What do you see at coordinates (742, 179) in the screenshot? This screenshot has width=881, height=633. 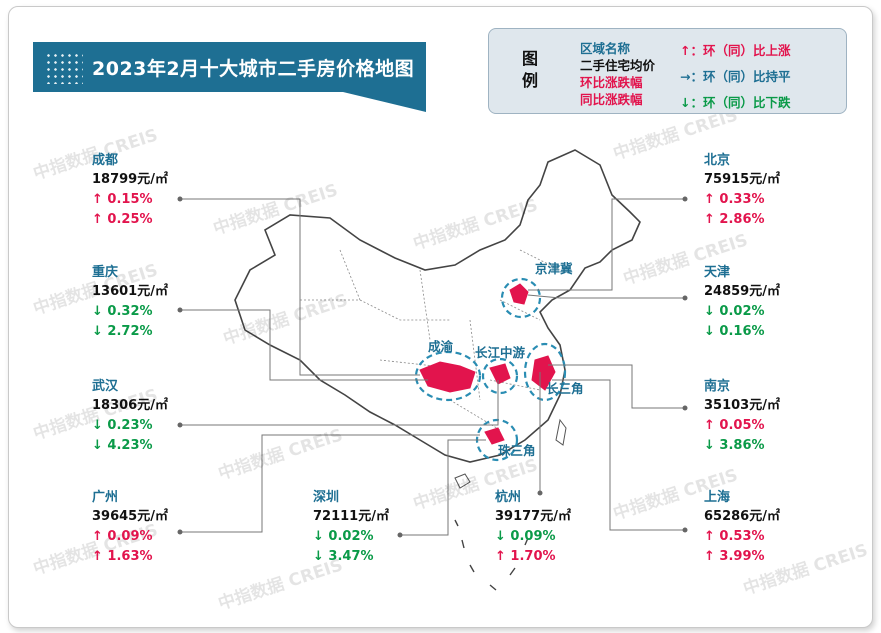 I see `city-price: 75915元/㎡` at bounding box center [742, 179].